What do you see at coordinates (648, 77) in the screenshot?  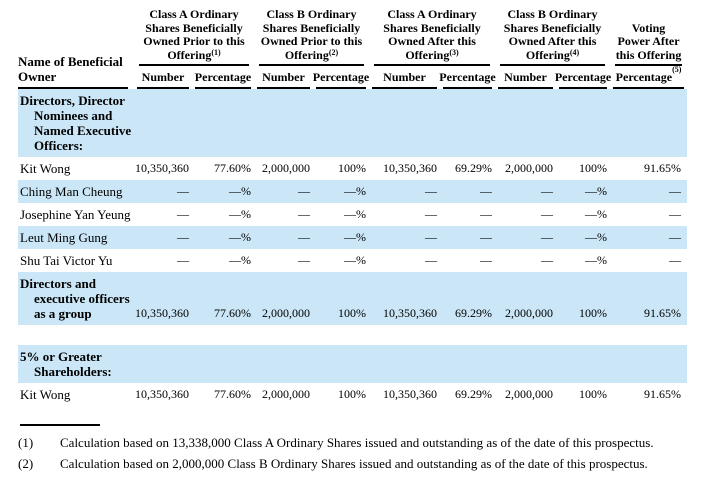 I see `subheader-voting-percentage: Percentage (5)` at bounding box center [648, 77].